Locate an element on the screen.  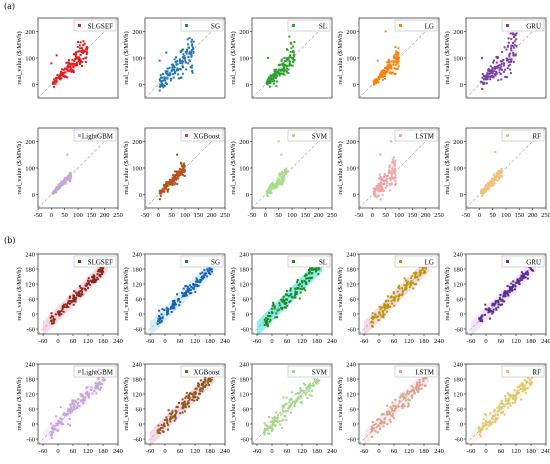
legend-box is located at coordinates (202, 261).